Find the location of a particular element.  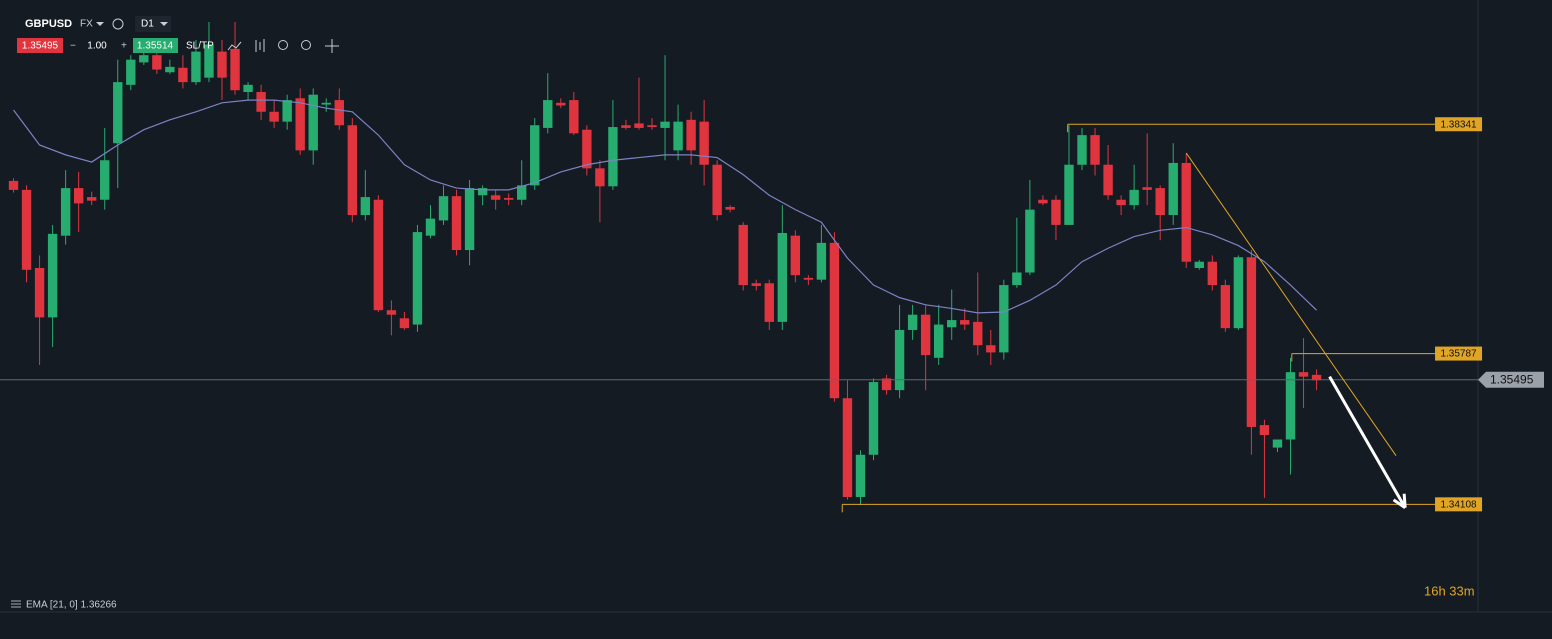

line-tool-icon is located at coordinates (234, 46).